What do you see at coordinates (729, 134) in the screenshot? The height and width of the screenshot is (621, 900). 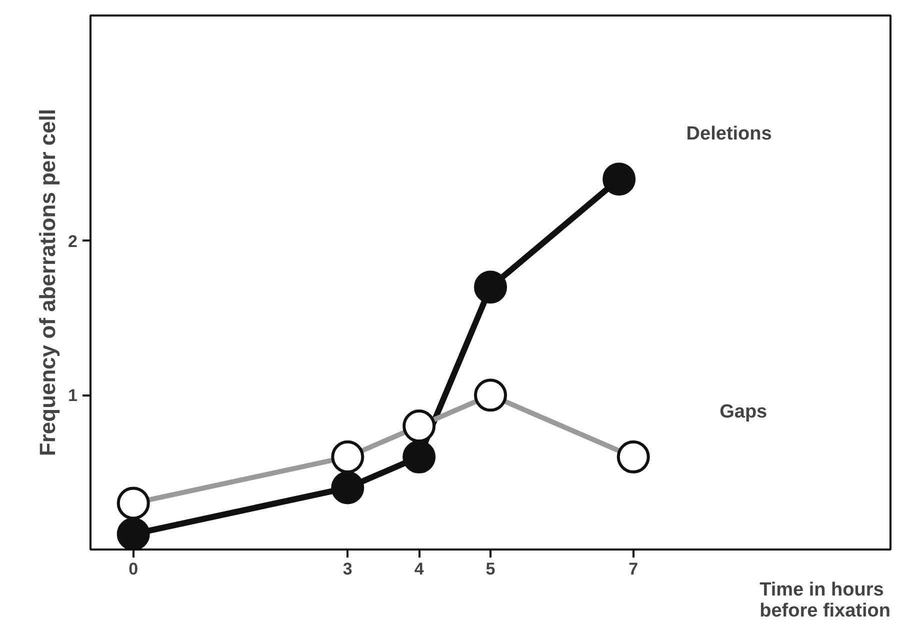 I see `text: Deletions` at bounding box center [729, 134].